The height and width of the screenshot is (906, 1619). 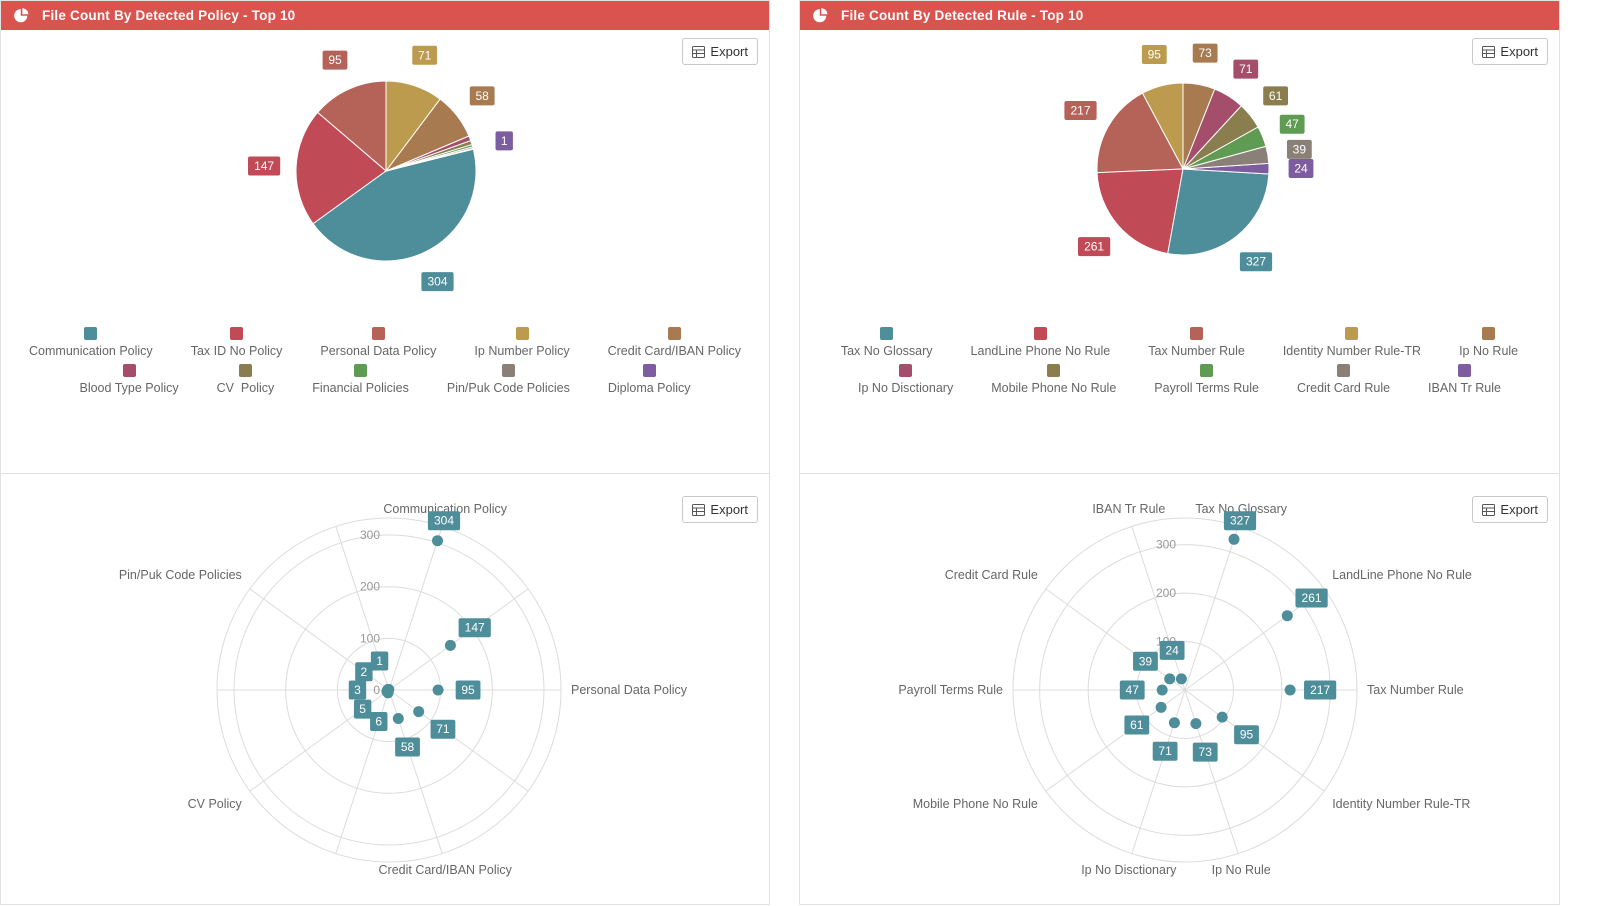 I want to click on legend-label: Personal Data Policy, so click(x=378, y=351).